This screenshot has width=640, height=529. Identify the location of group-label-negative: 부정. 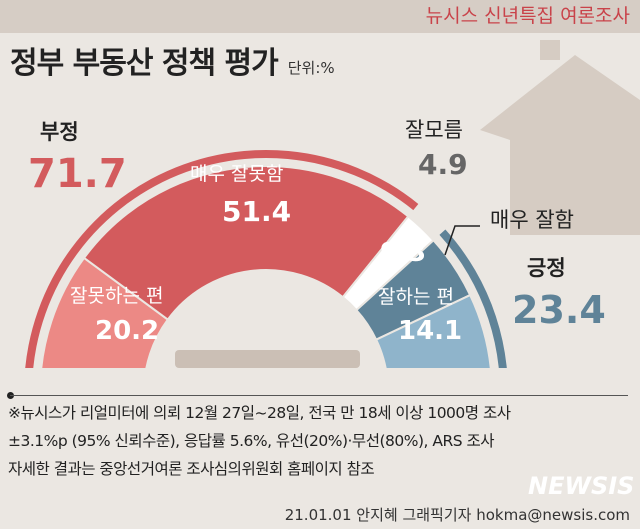
(59, 132).